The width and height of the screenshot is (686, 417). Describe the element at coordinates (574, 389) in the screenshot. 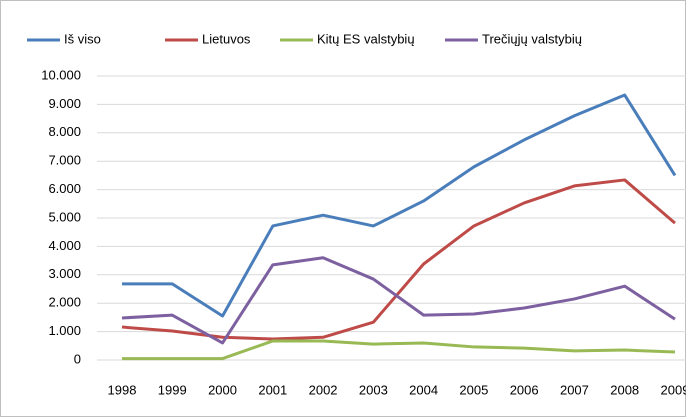

I see `x-tick-label: 2007` at that location.